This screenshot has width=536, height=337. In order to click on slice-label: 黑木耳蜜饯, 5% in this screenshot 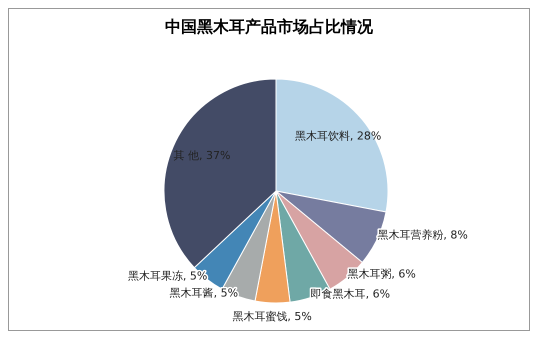, I will do `click(272, 317)`.